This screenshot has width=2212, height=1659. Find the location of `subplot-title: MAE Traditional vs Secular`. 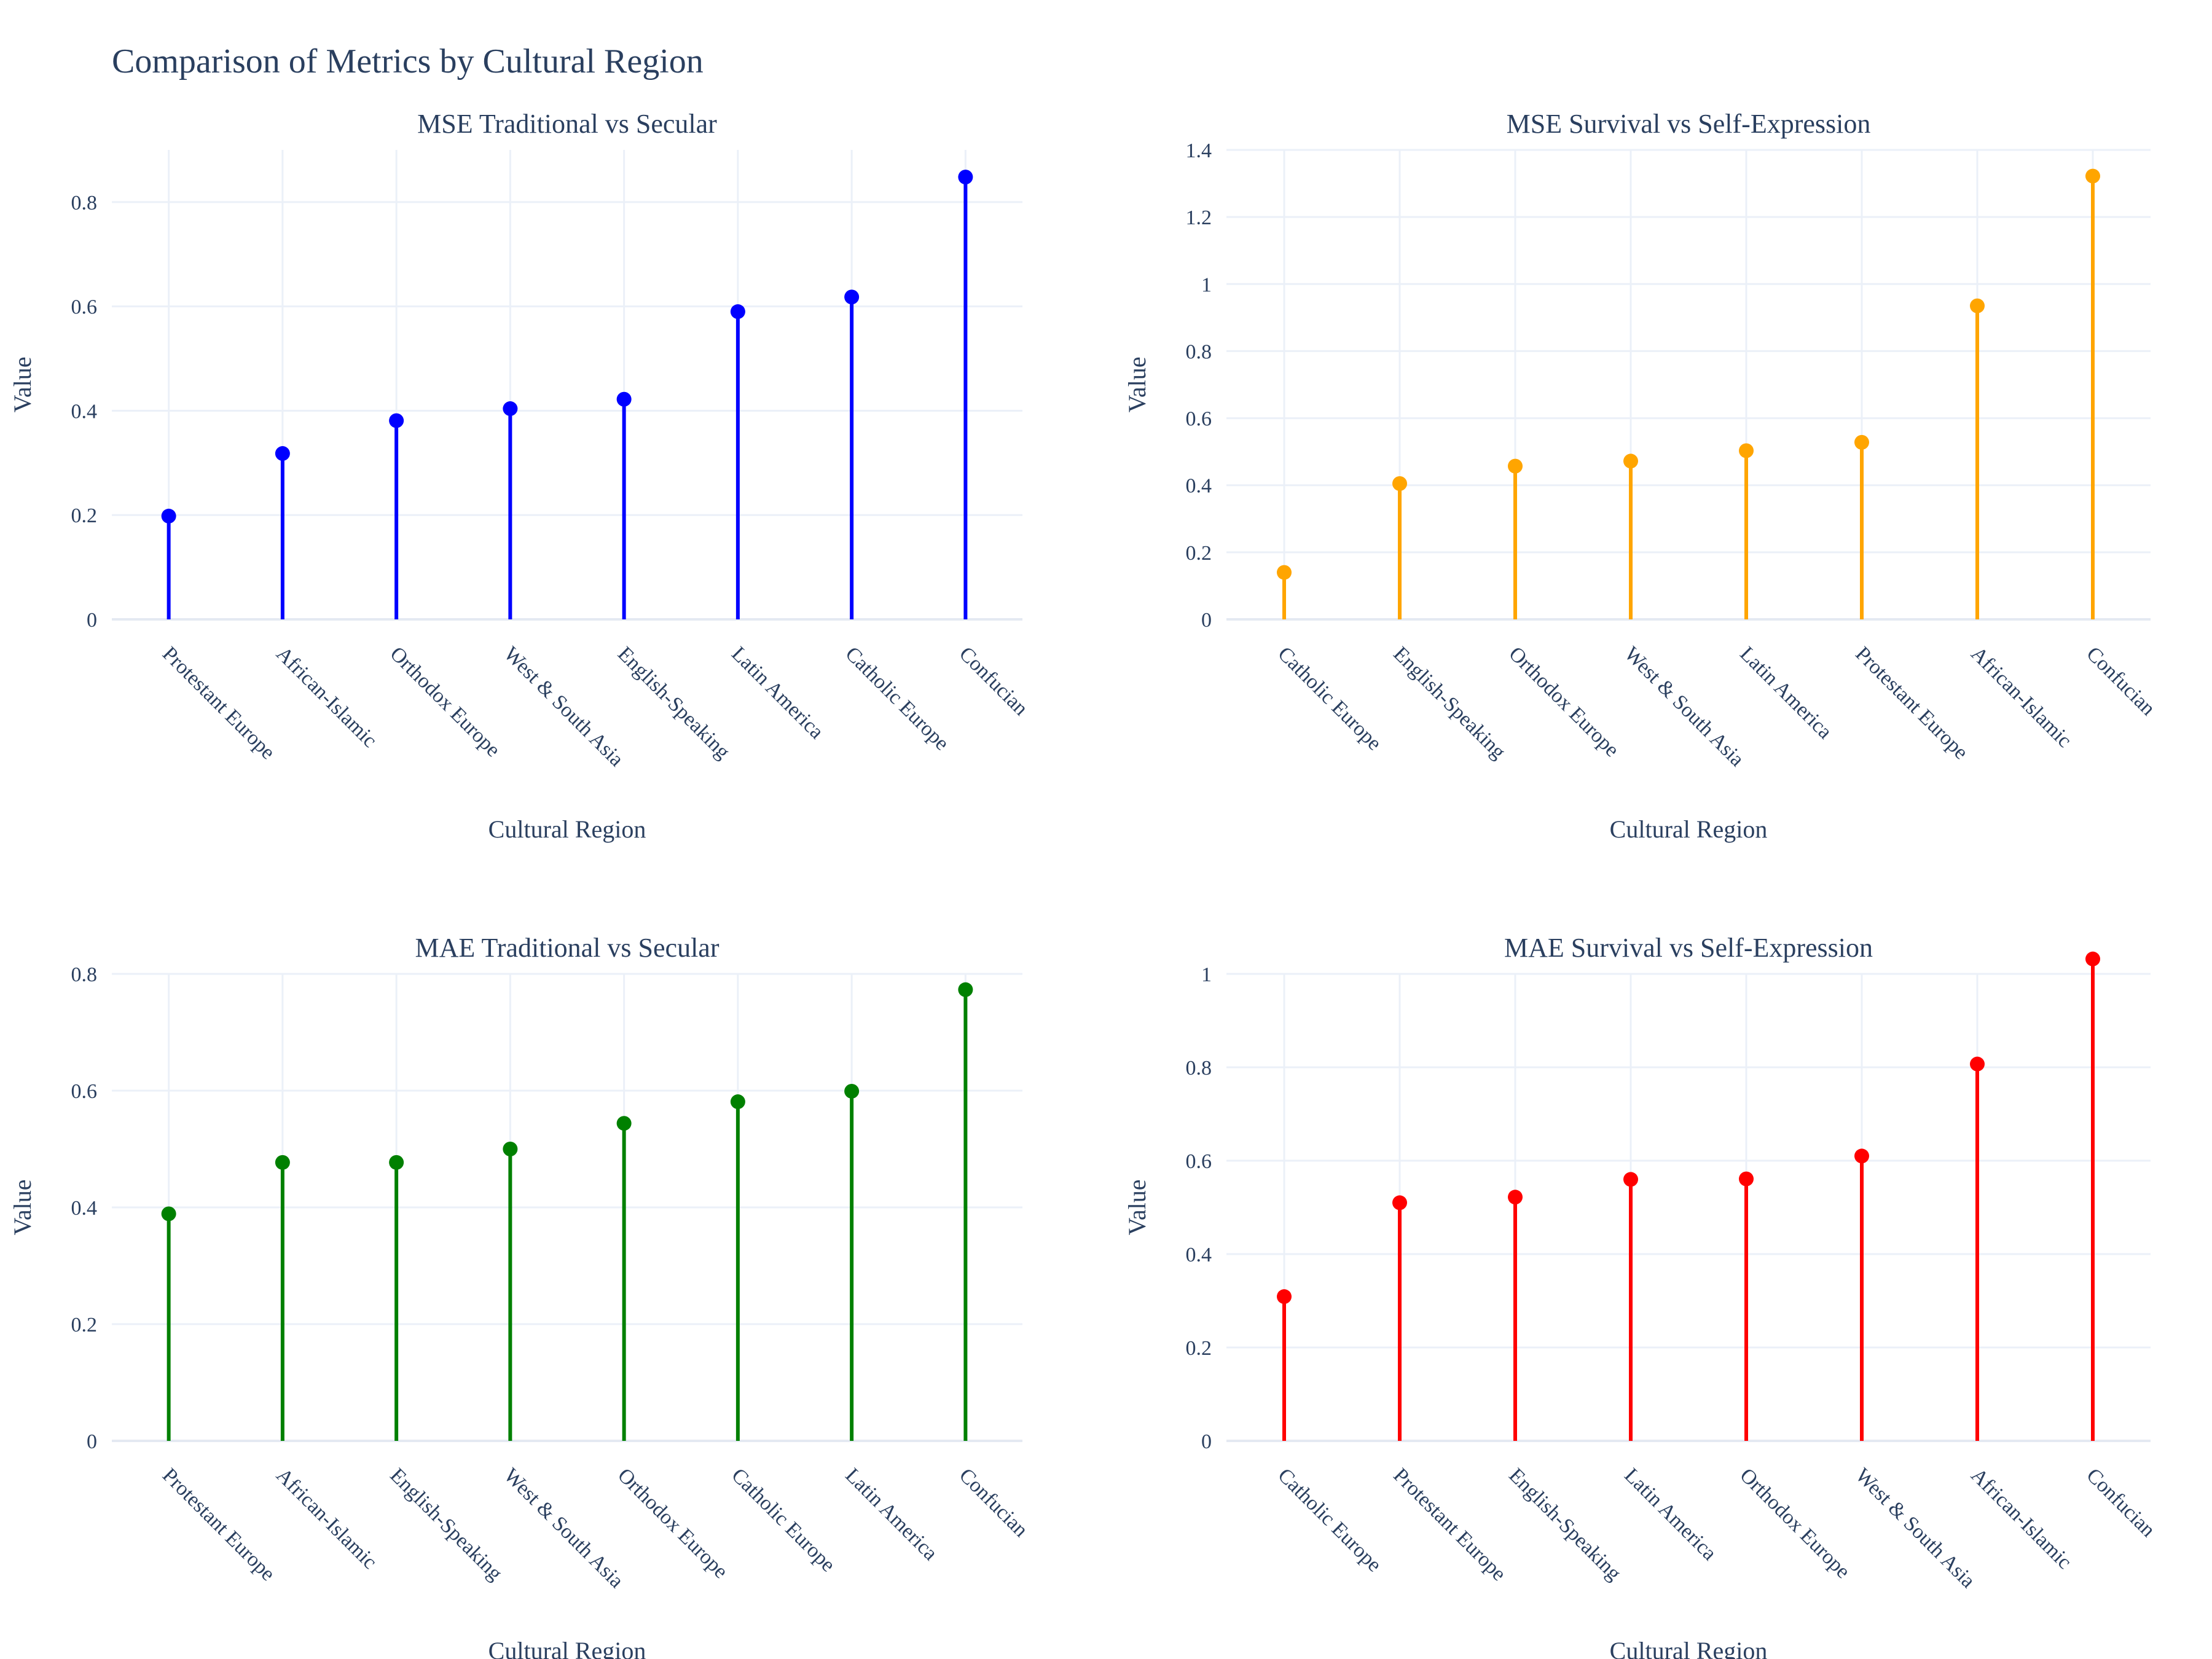

subplot-title: MAE Traditional vs Secular is located at coordinates (567, 948).